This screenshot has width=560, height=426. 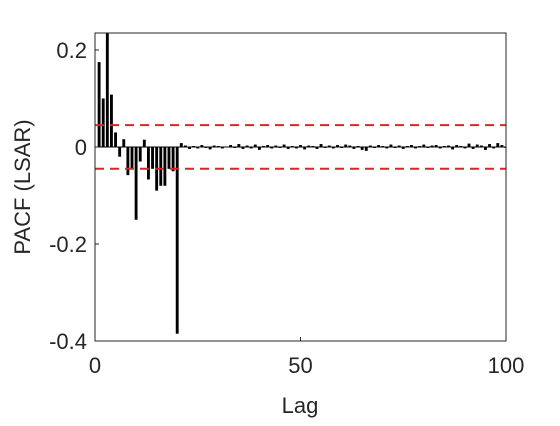 I want to click on y-tick-label: 0.2, so click(x=71, y=50).